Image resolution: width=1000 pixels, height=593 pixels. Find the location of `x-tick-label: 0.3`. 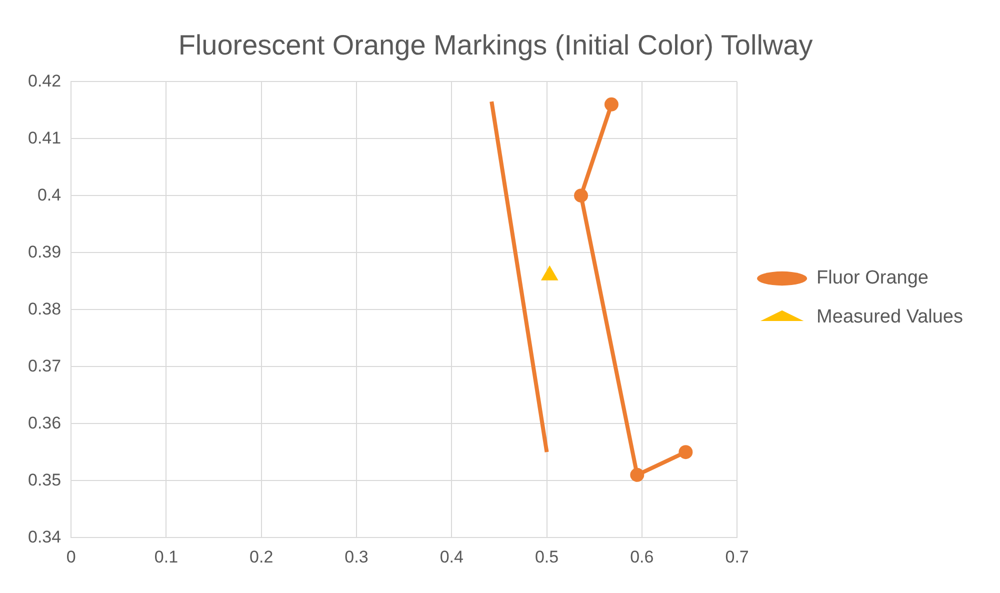

x-tick-label: 0.3 is located at coordinates (356, 556).